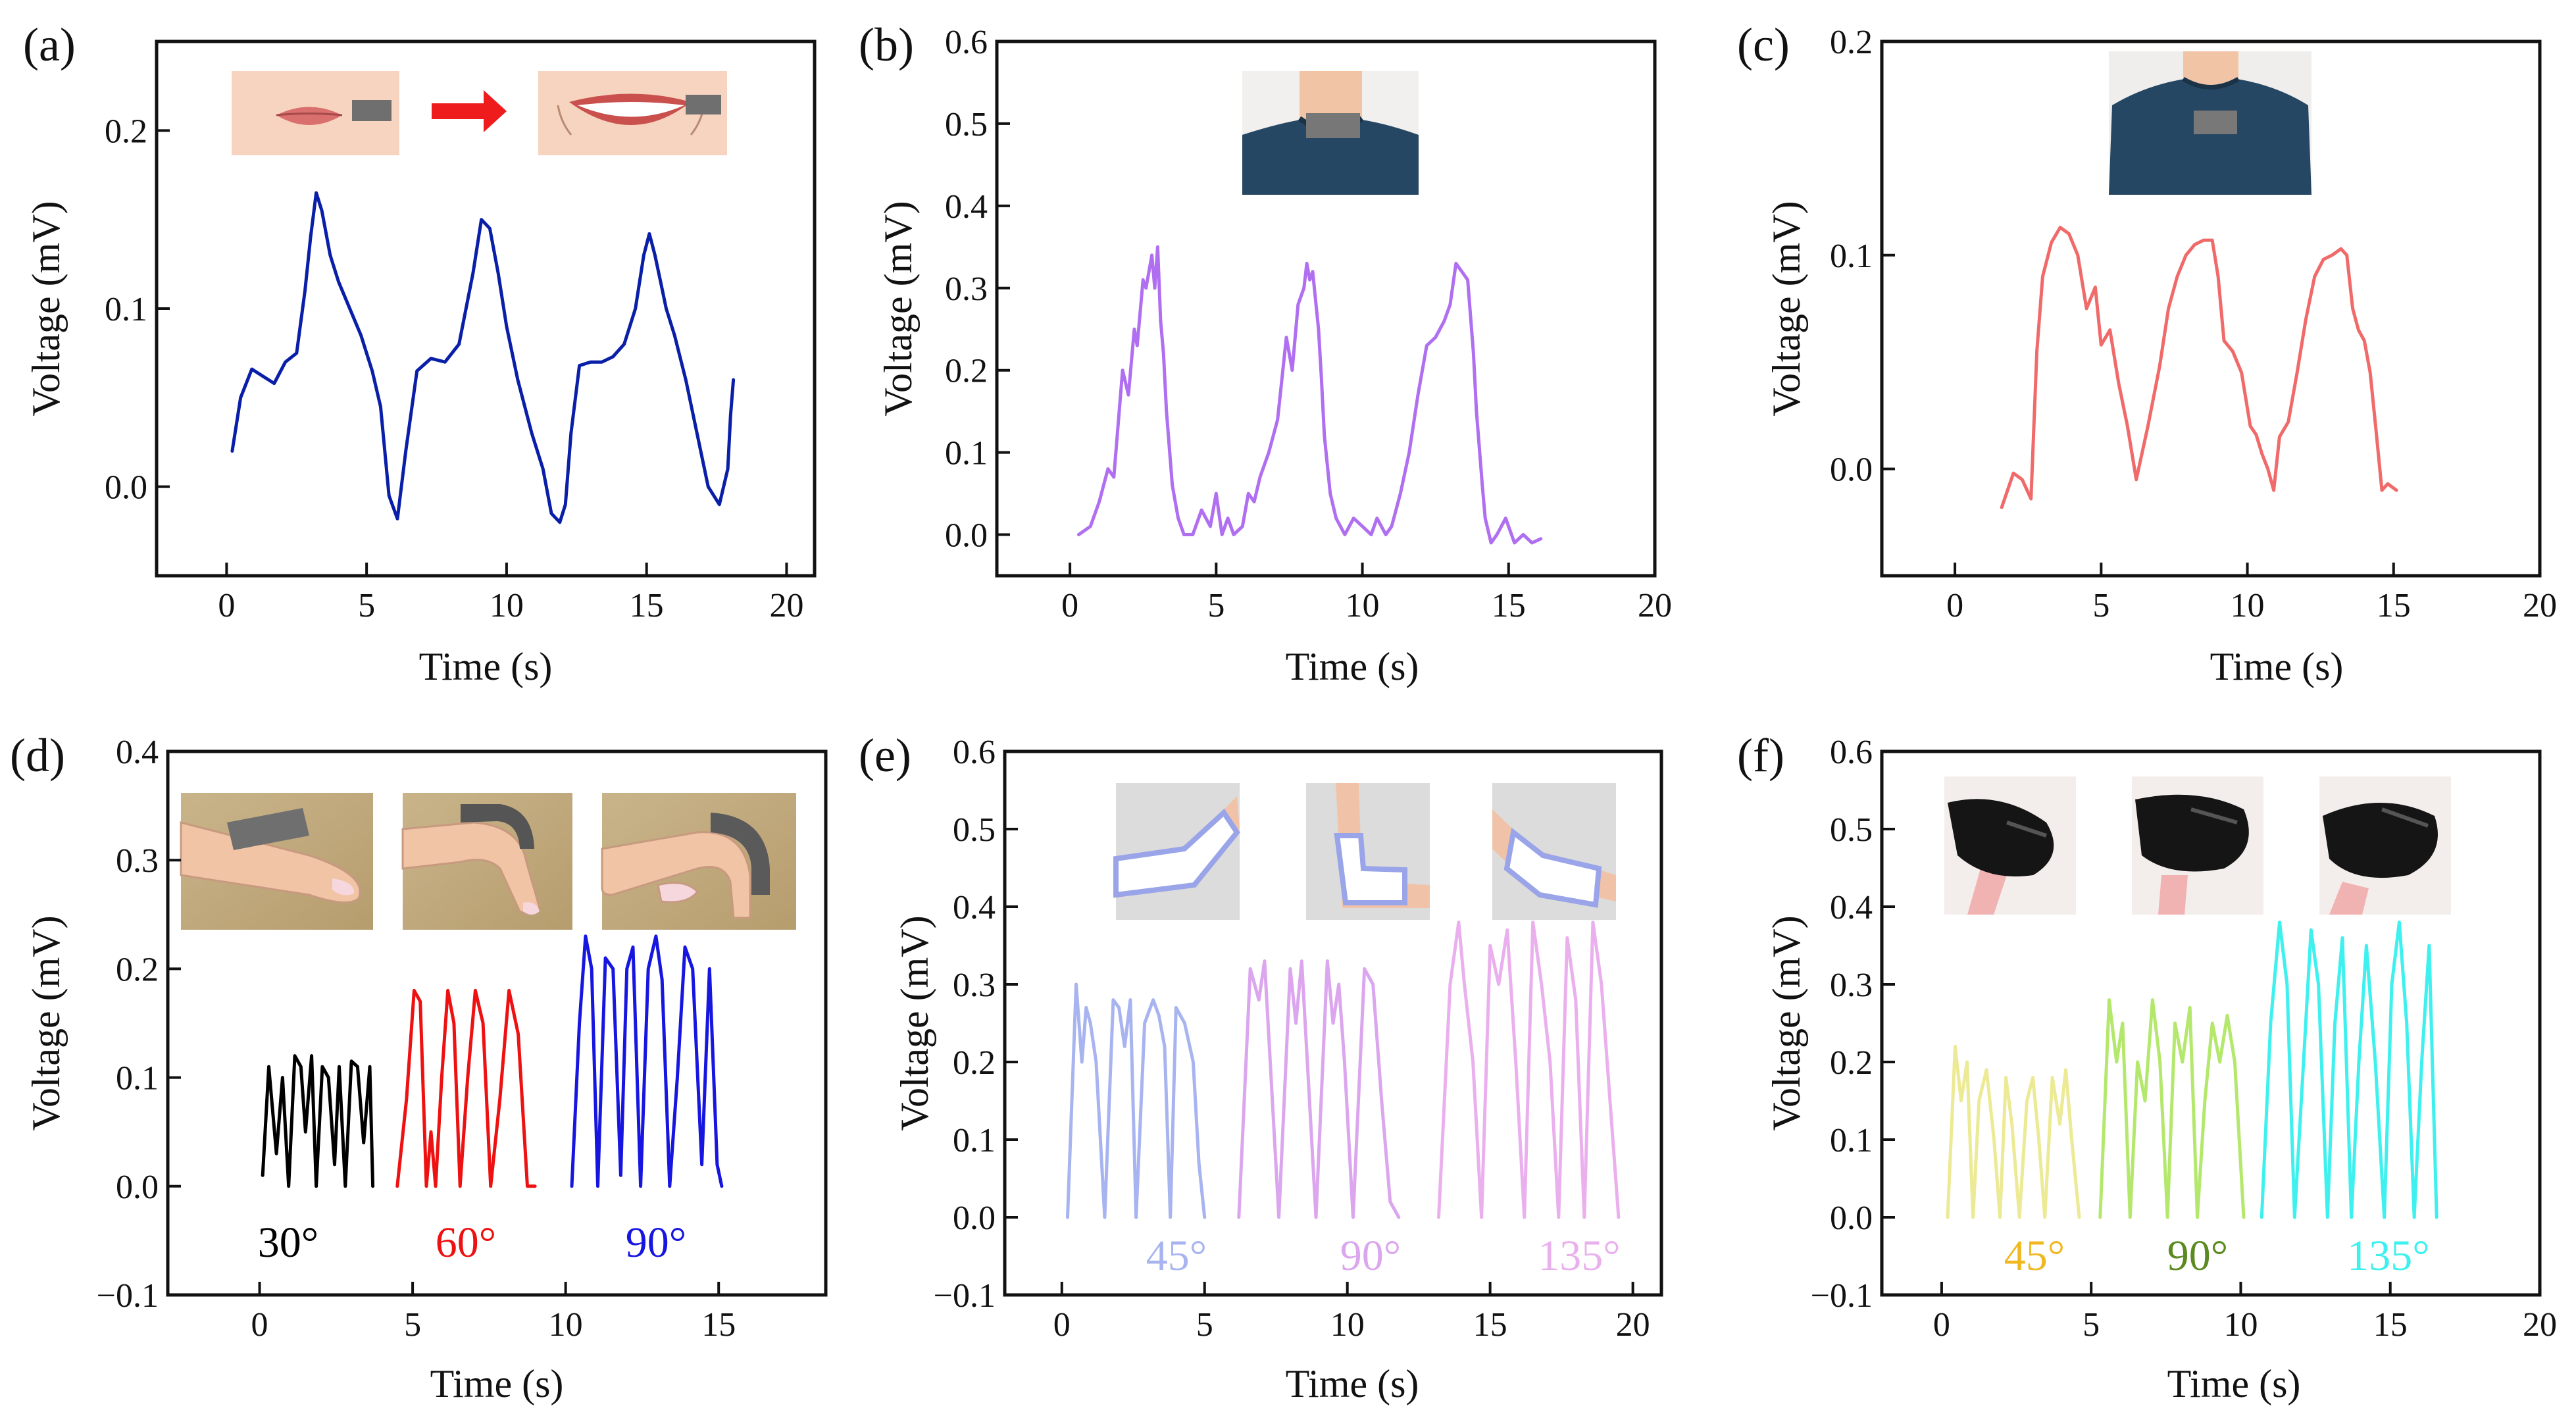  I want to click on panel-label-a: (a), so click(49, 44).